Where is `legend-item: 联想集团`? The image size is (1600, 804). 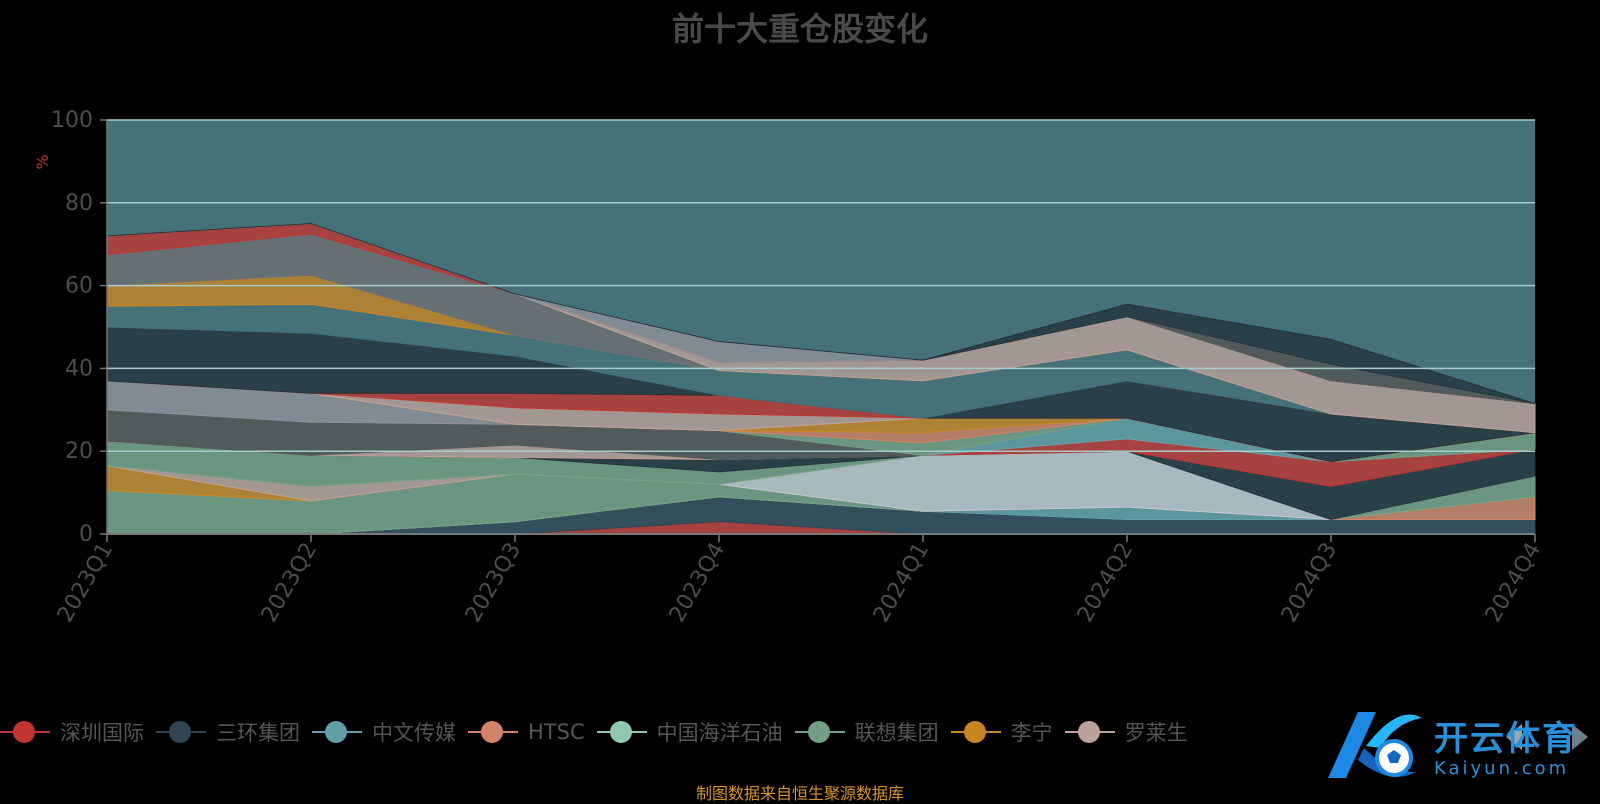 legend-item: 联想集团 is located at coordinates (866, 732).